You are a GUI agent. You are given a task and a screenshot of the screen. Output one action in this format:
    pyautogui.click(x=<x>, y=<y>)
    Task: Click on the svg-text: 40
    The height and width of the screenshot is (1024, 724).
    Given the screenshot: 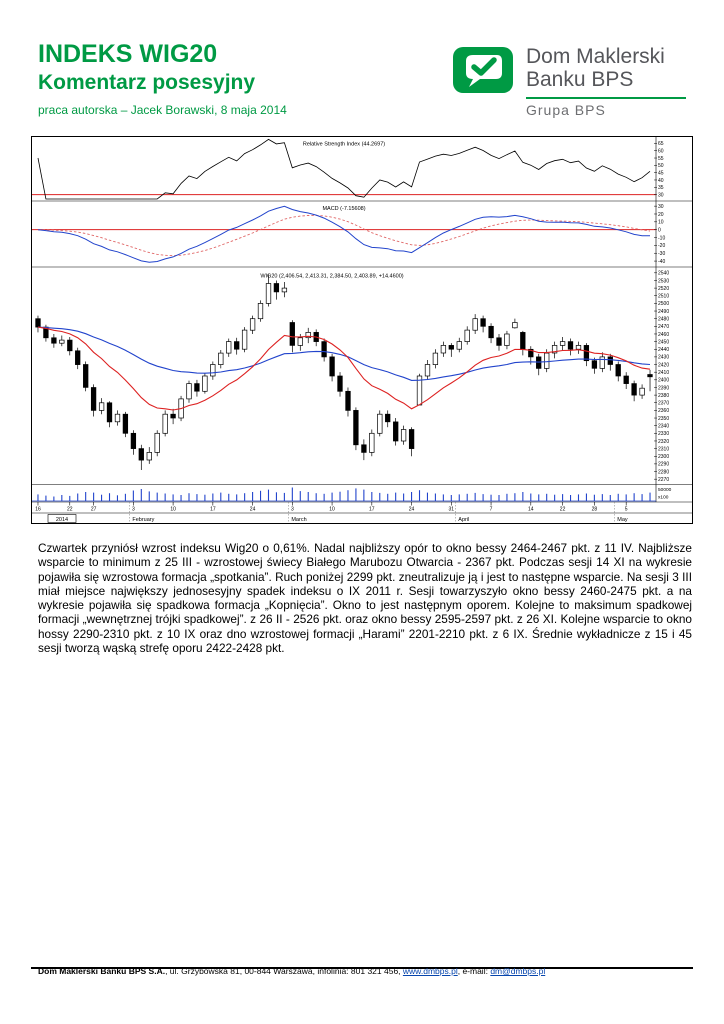 What is the action you would take?
    pyautogui.click(x=661, y=181)
    